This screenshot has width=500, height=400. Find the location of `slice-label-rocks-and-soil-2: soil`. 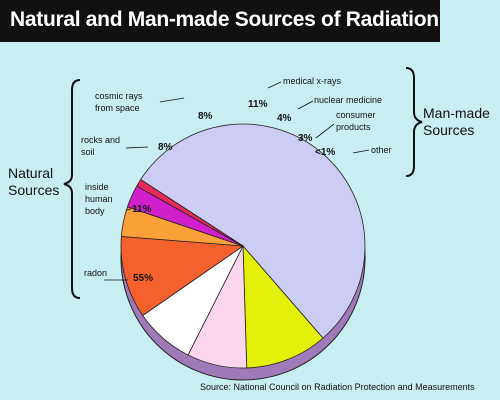

slice-label-rocks-and-soil-2: soil is located at coordinates (88, 152).